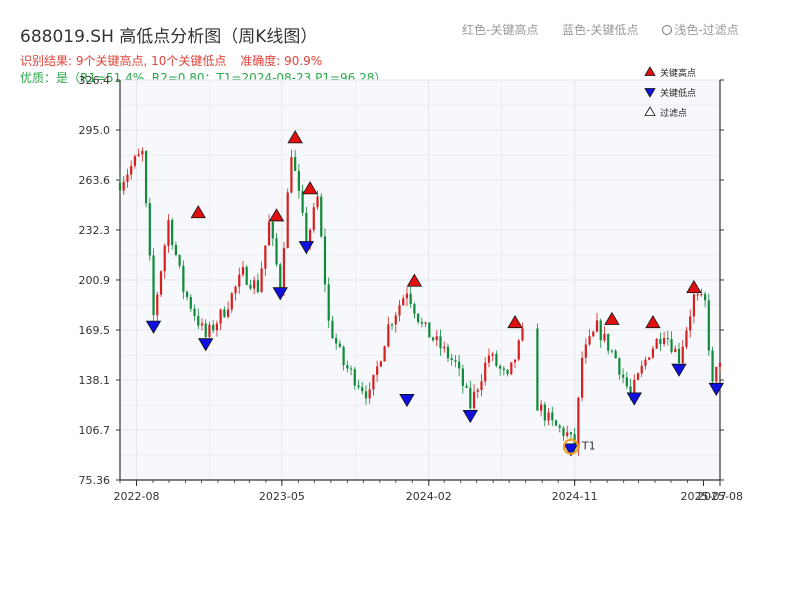 Image resolution: width=800 pixels, height=600 pixels. I want to click on x-tick-label: 2022-08, so click(137, 496).